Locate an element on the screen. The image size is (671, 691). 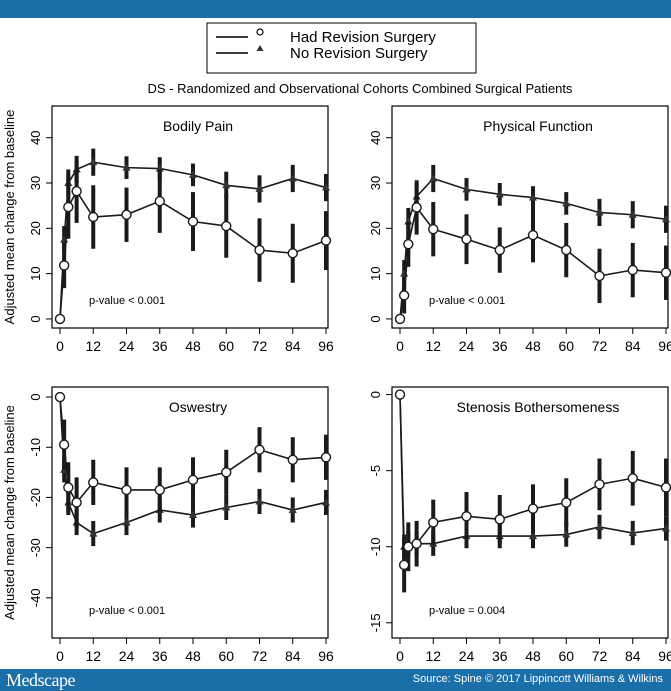
x-tick-label: 0 is located at coordinates (60, 346).